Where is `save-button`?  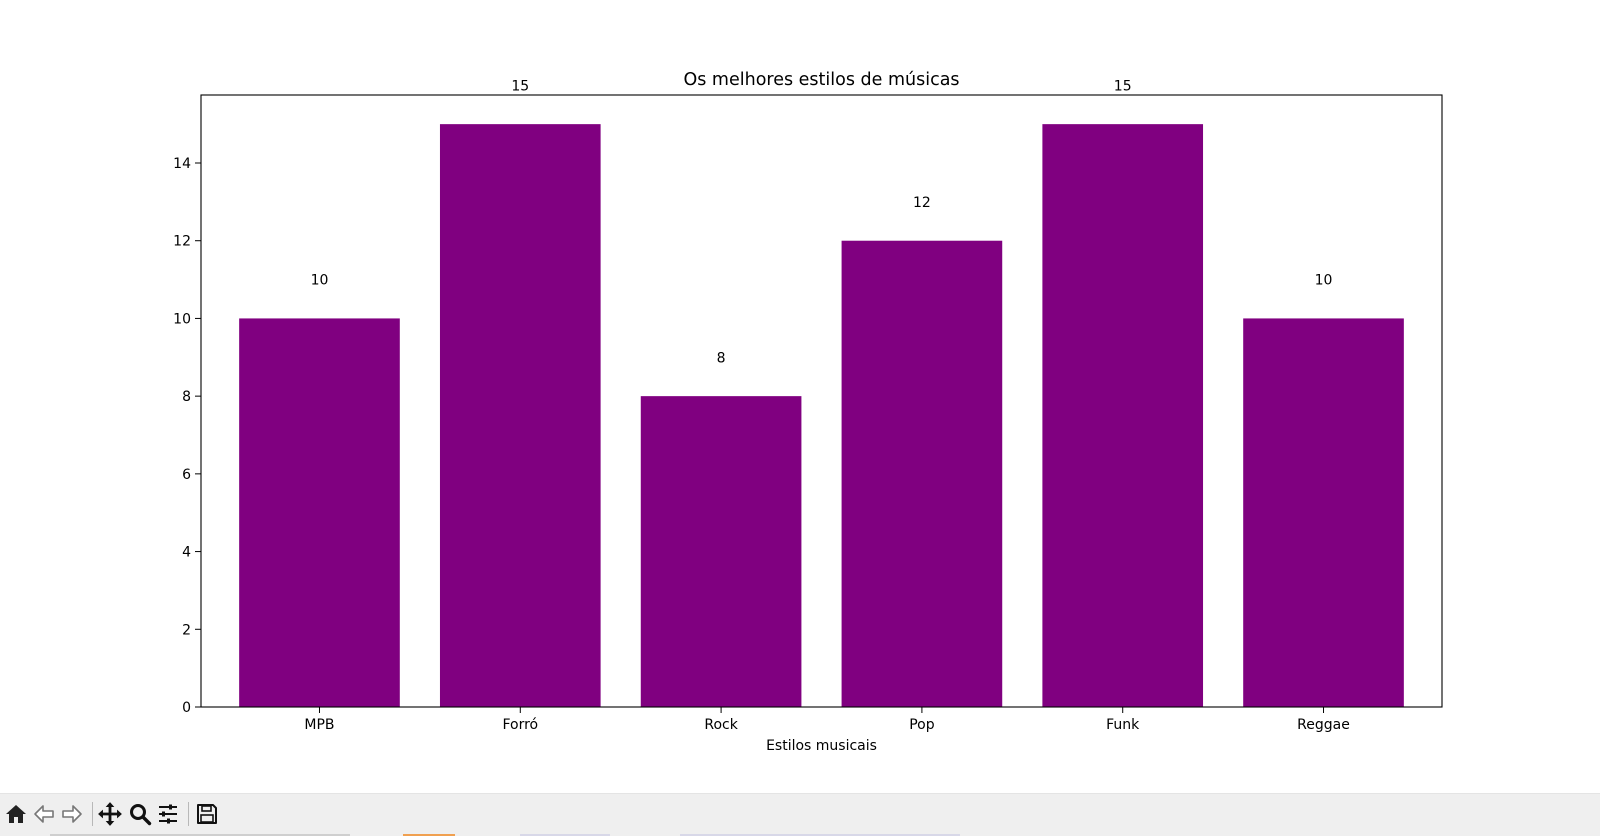 save-button is located at coordinates (207, 814).